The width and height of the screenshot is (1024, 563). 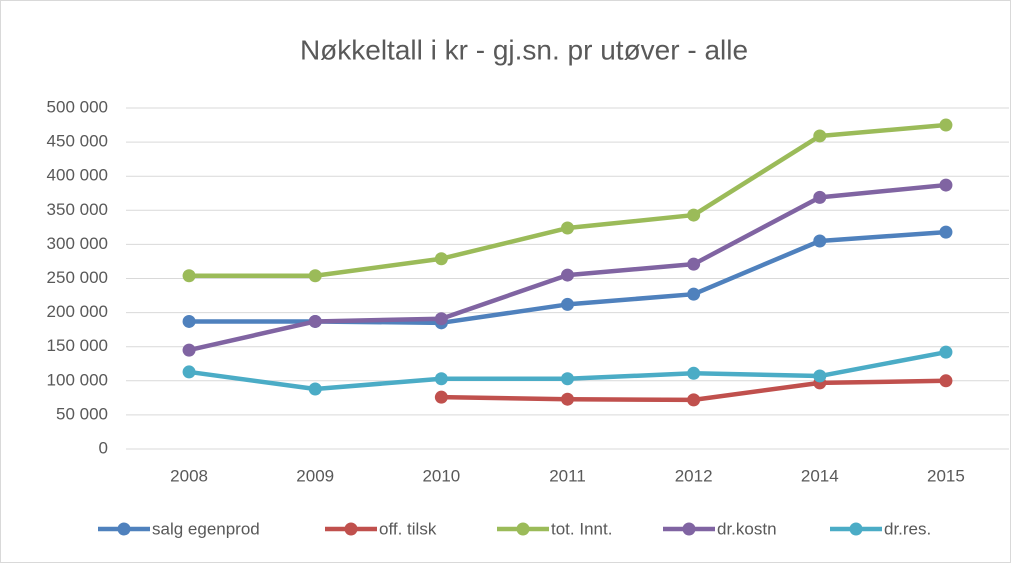 What do you see at coordinates (77, 106) in the screenshot?
I see `y-tick-label: 500 000` at bounding box center [77, 106].